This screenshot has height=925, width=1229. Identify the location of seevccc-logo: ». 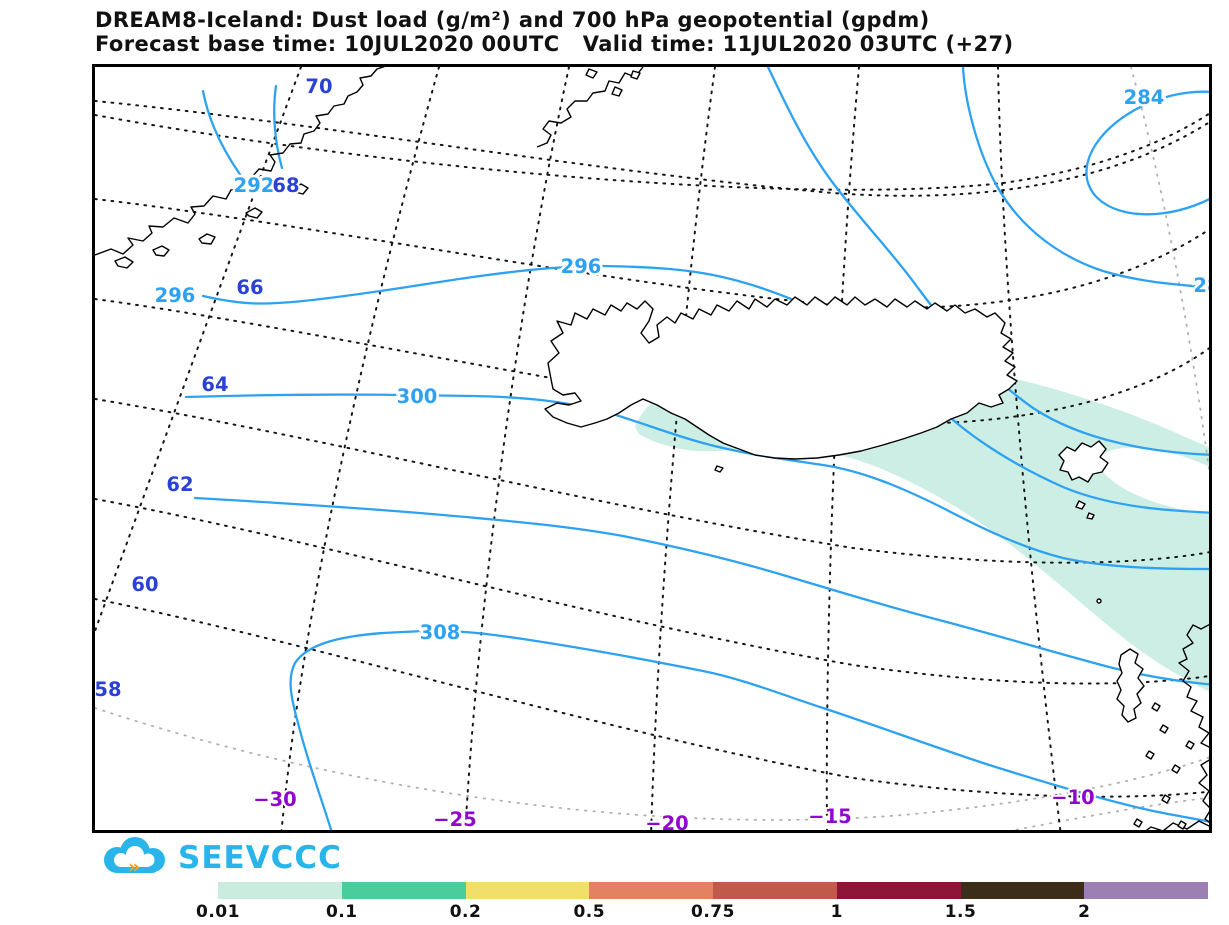
(205, 858).